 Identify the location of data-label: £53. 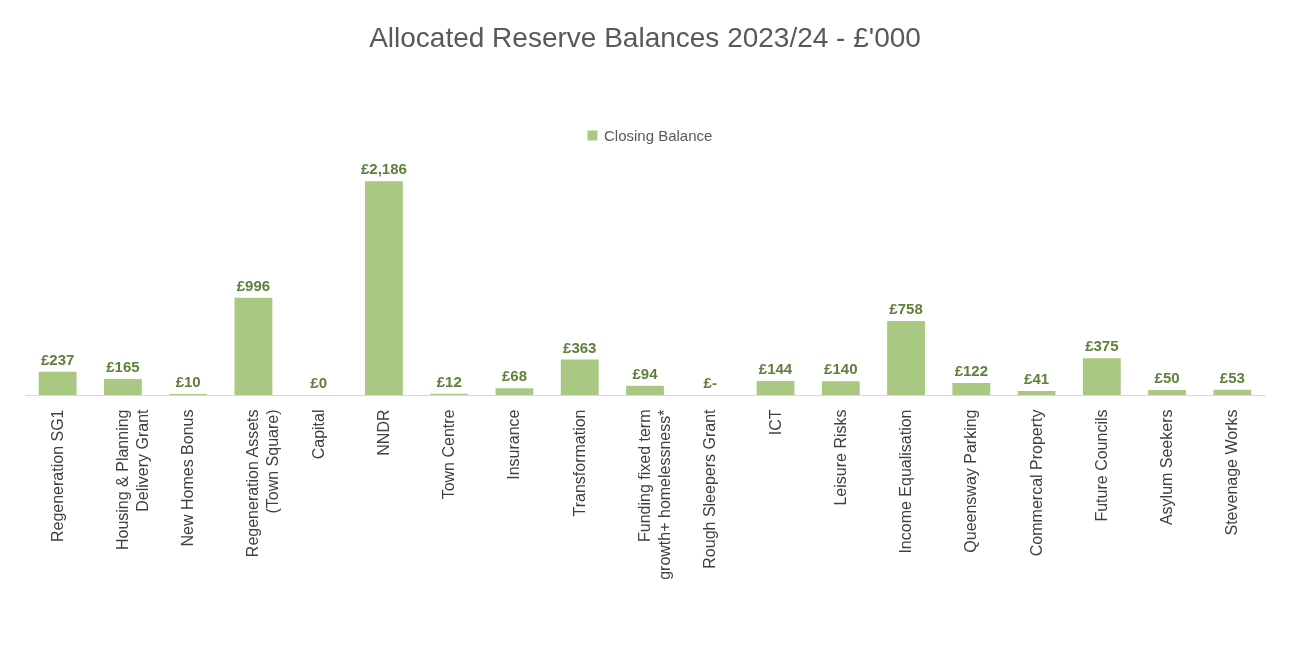
(1232, 377).